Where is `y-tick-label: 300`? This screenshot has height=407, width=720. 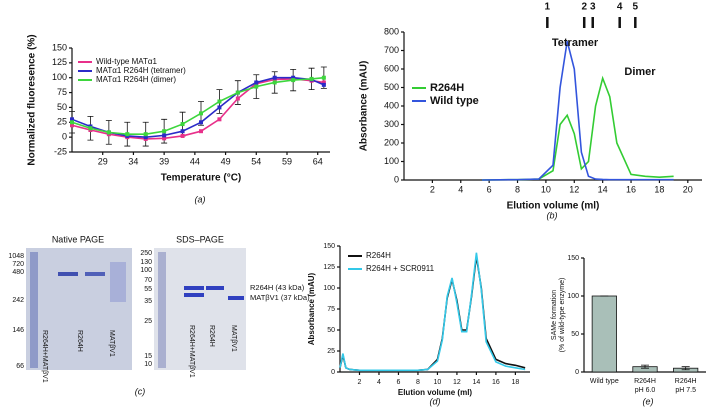
y-tick-label: 300 is located at coordinates (391, 124).